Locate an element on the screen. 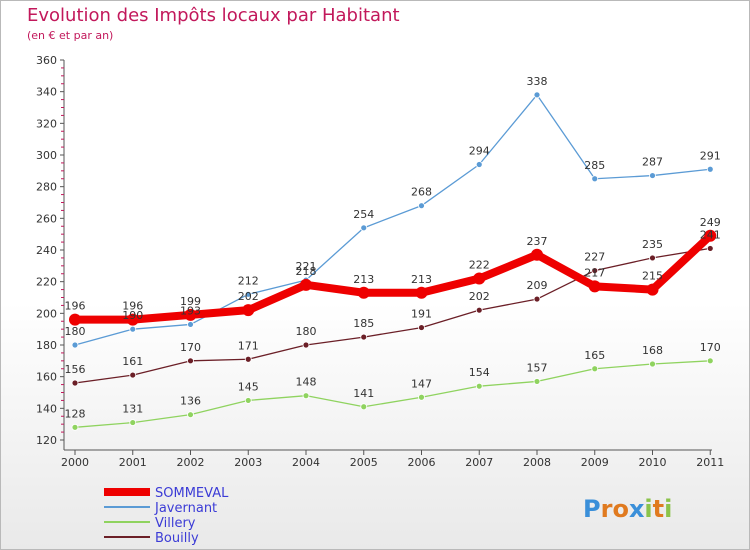 This screenshot has height=550, width=750. x-tick-label: 2008 is located at coordinates (537, 462).